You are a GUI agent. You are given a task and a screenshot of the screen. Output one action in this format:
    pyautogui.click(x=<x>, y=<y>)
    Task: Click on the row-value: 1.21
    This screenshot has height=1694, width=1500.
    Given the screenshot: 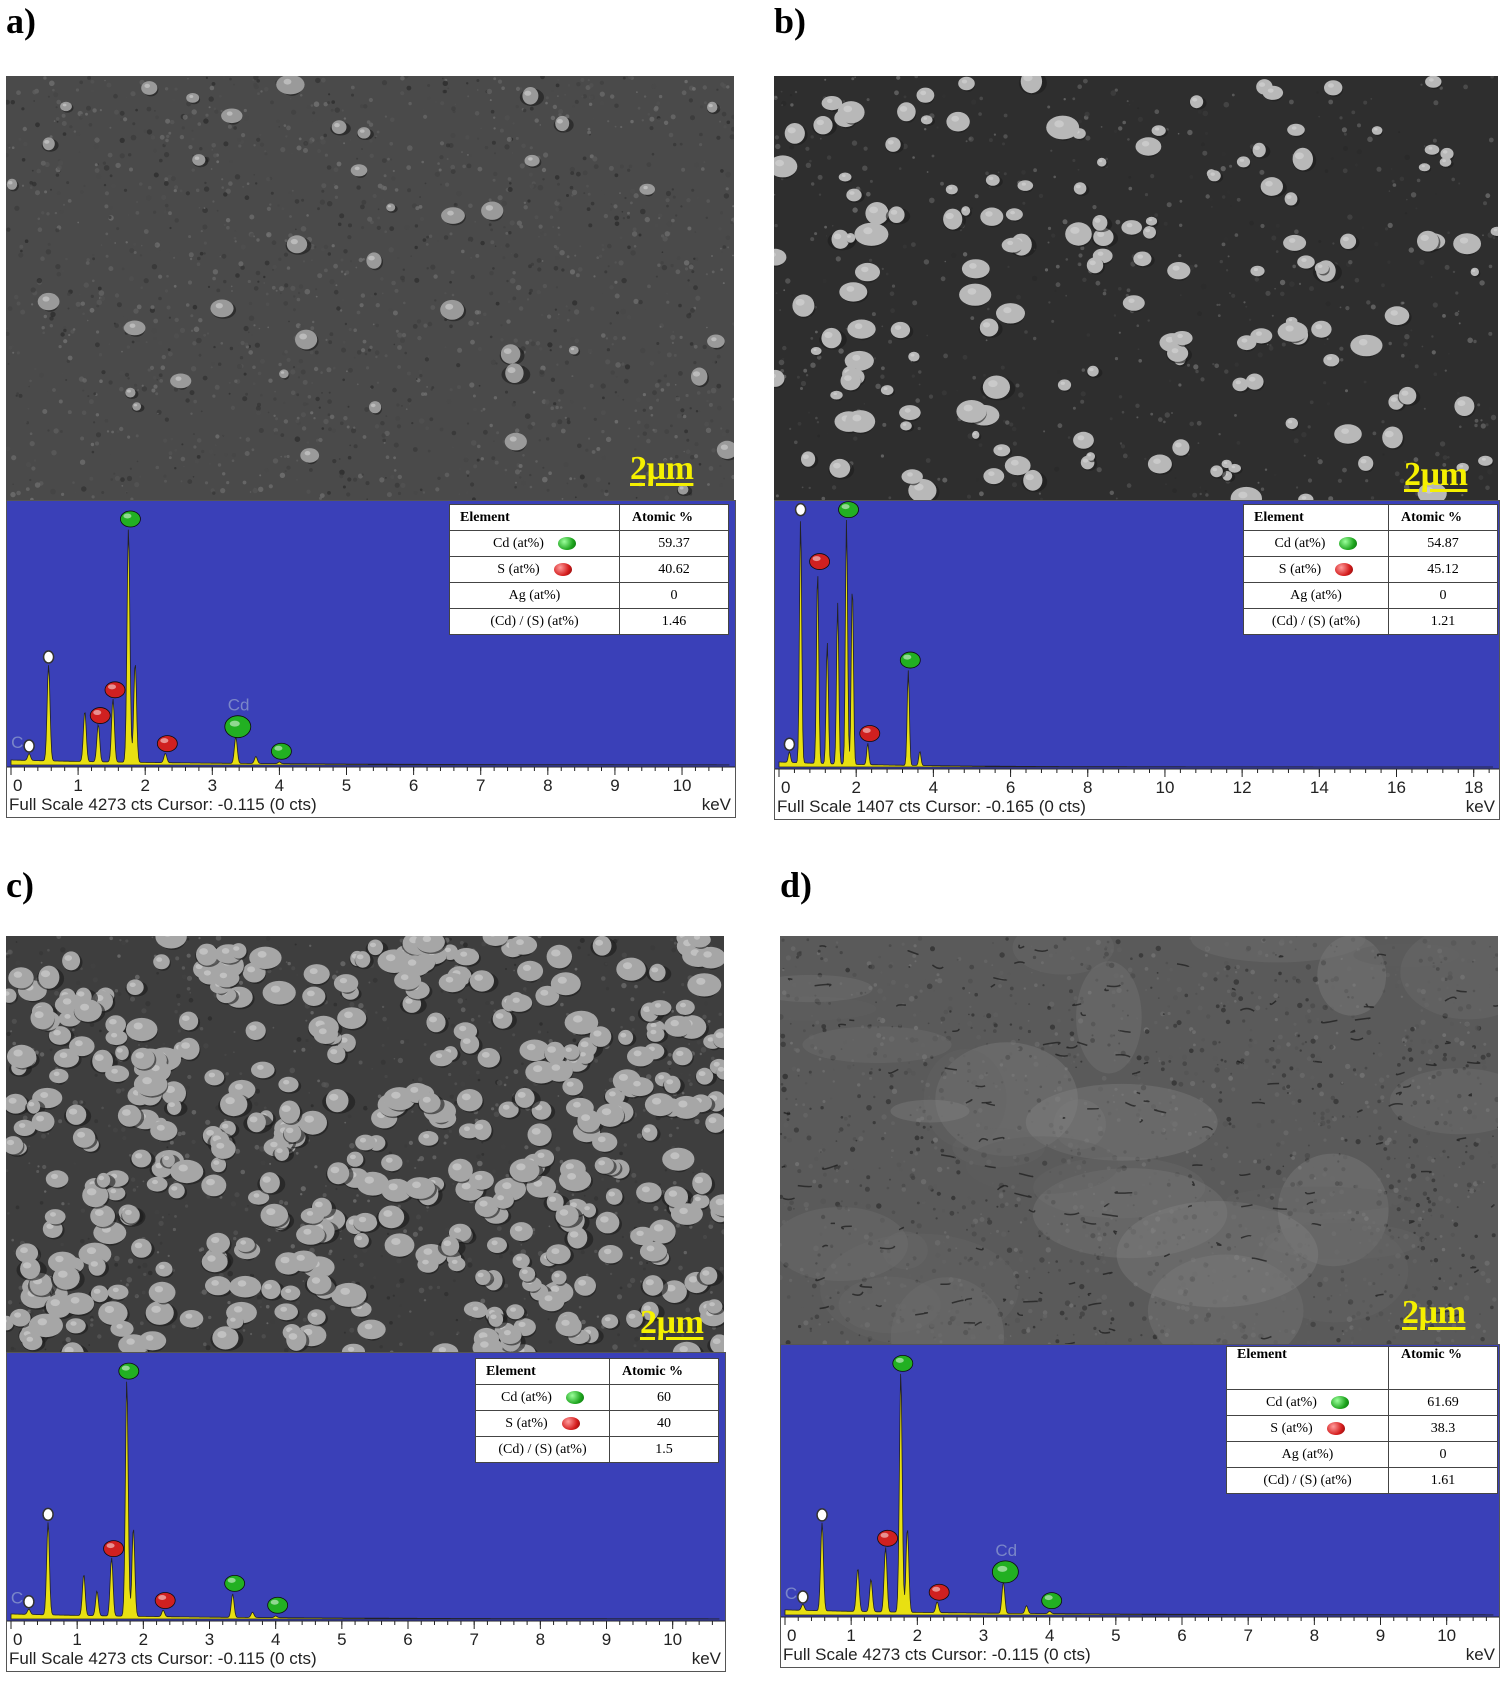 What is the action you would take?
    pyautogui.click(x=1443, y=622)
    